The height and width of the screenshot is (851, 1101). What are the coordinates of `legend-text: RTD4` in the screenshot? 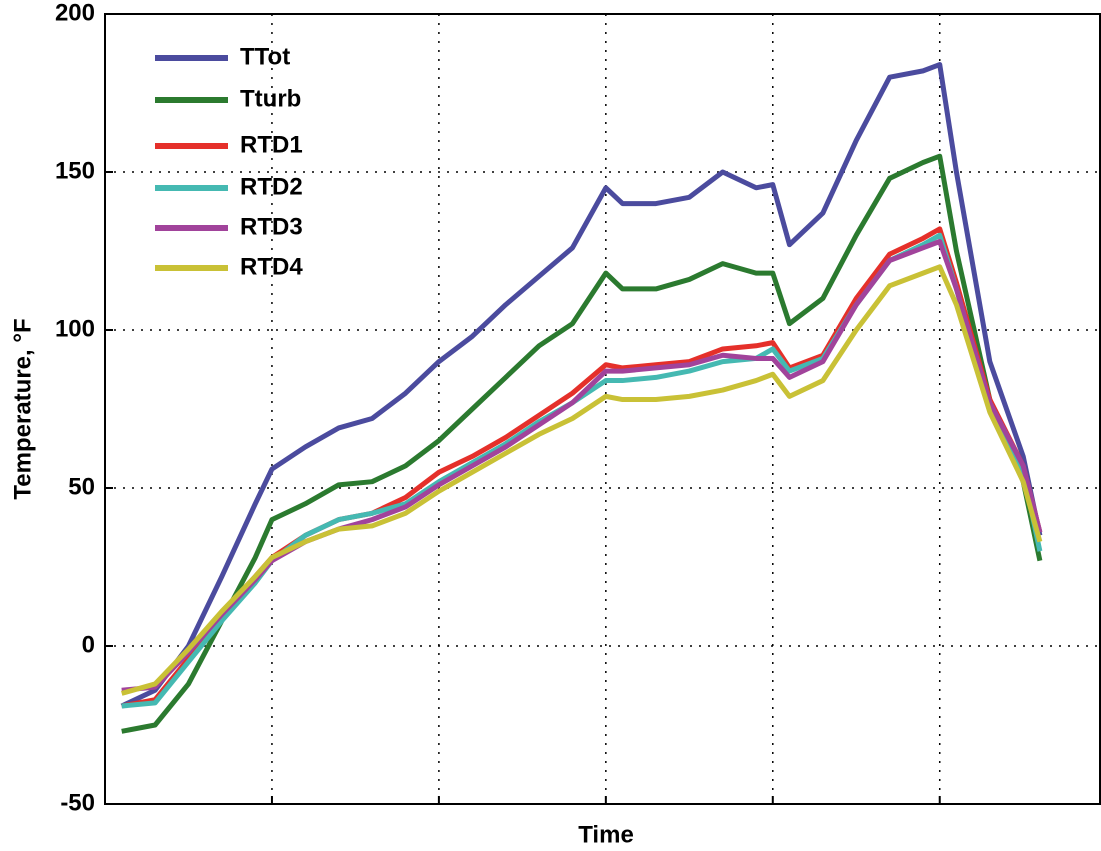 It's located at (271, 266).